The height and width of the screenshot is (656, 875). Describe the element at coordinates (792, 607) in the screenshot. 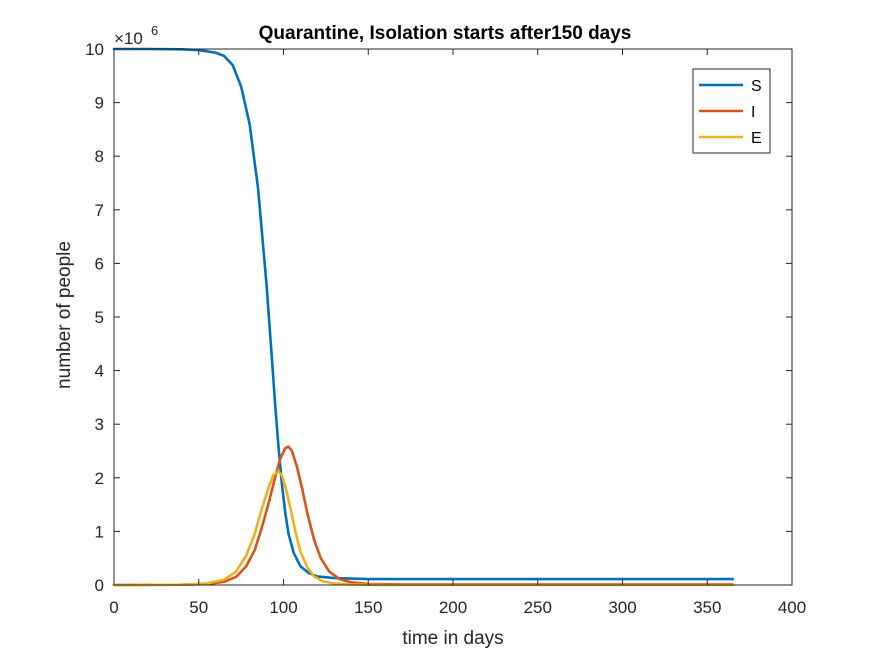

I see `x-tick-label: 400` at that location.